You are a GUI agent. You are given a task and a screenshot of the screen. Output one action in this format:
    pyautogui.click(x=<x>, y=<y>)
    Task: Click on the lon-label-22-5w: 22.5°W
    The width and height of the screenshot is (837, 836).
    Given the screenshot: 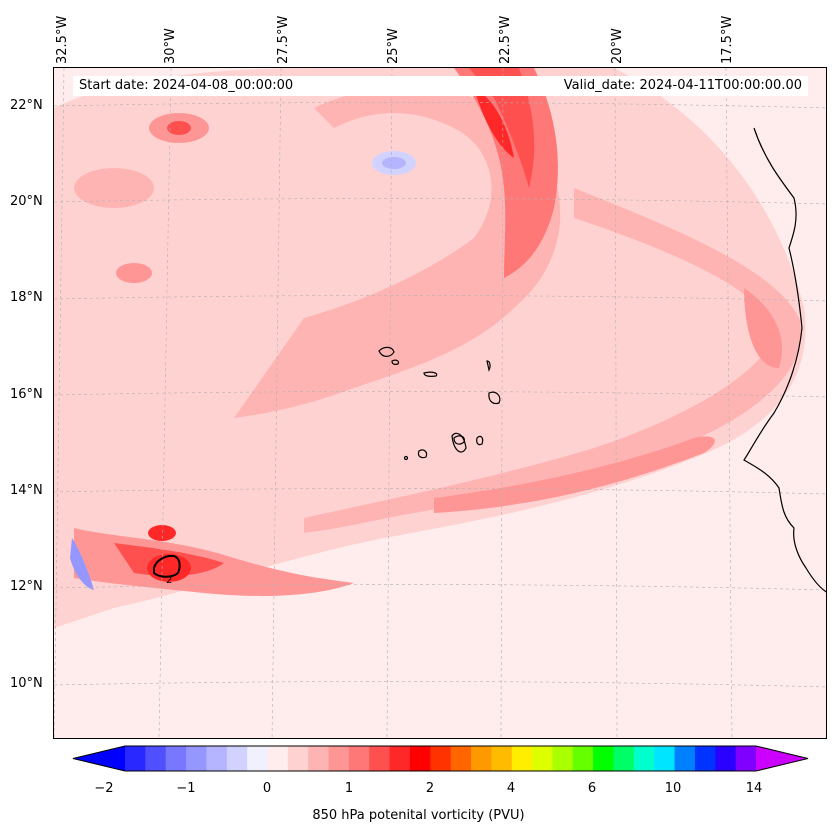 What is the action you would take?
    pyautogui.click(x=505, y=39)
    